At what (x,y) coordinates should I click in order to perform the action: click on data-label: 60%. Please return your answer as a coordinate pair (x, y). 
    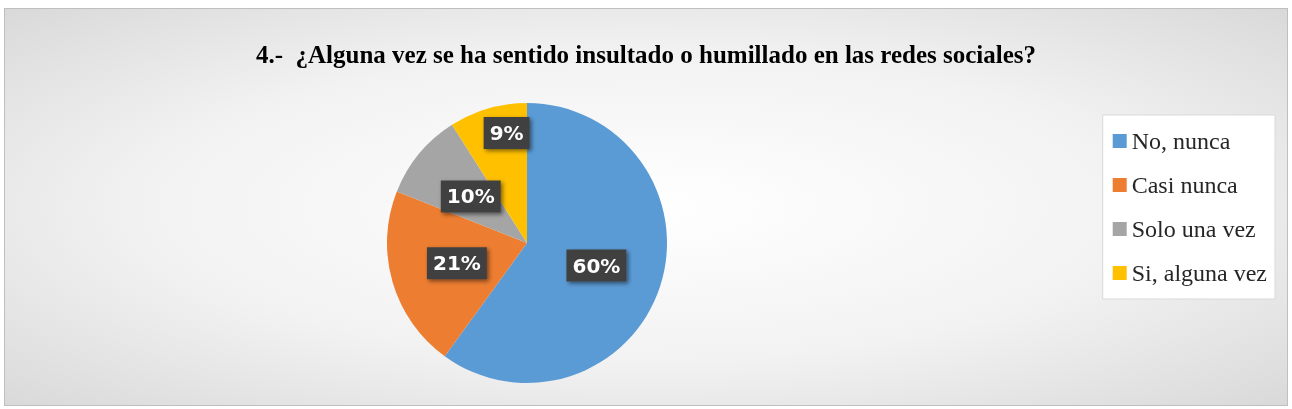
    Looking at the image, I should click on (596, 265).